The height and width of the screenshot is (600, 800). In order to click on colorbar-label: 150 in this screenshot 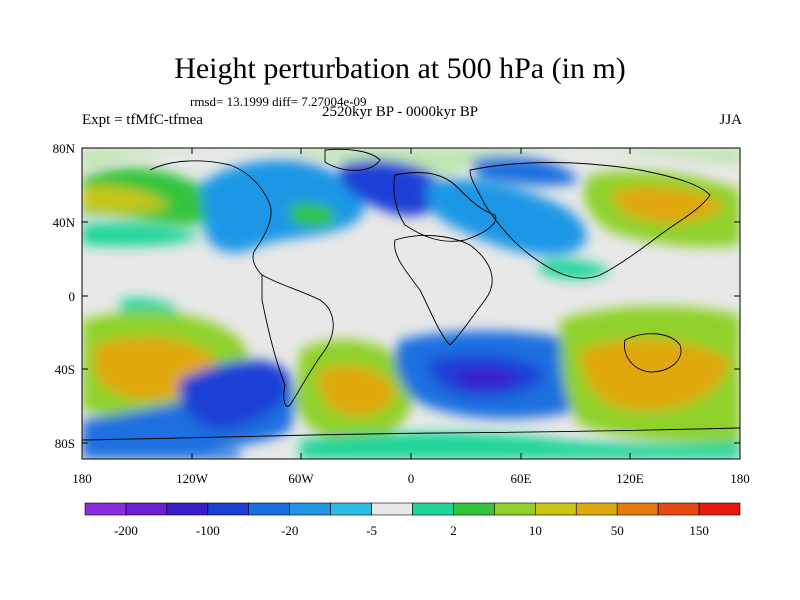, I will do `click(699, 530)`.